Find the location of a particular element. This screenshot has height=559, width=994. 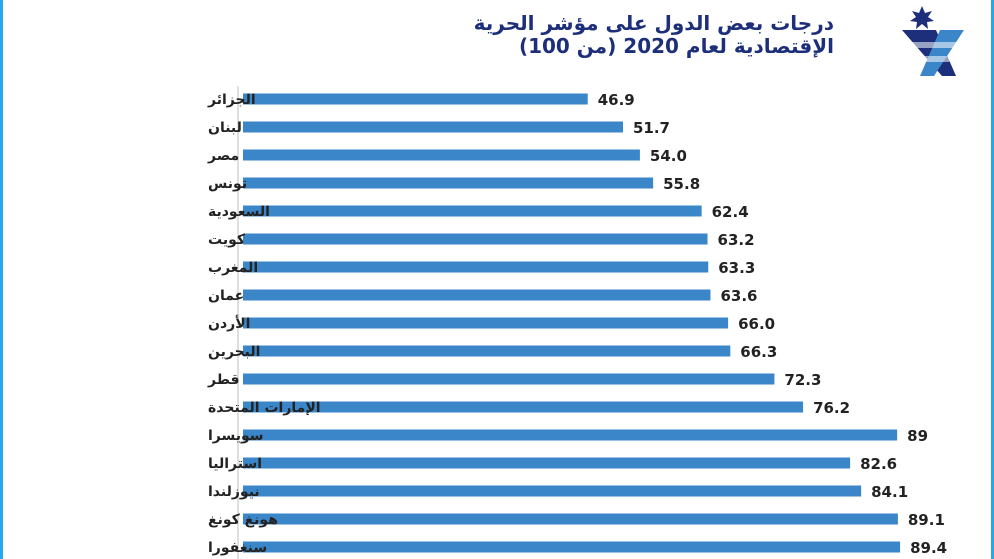

category-label: الجزائر is located at coordinates (231, 100).